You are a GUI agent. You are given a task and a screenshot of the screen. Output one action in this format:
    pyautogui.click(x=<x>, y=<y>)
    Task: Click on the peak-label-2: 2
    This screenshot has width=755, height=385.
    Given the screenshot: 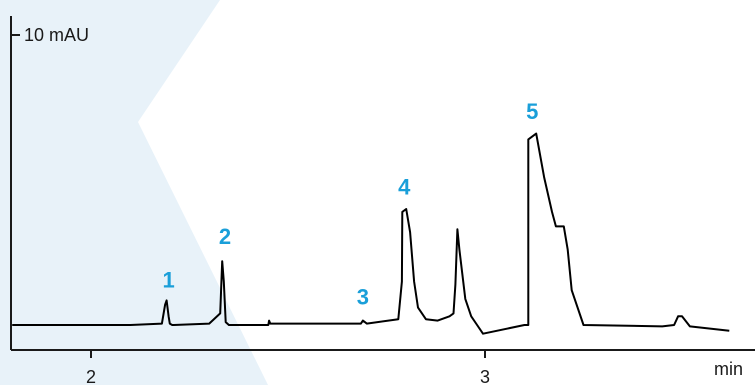 What is the action you would take?
    pyautogui.click(x=225, y=236)
    